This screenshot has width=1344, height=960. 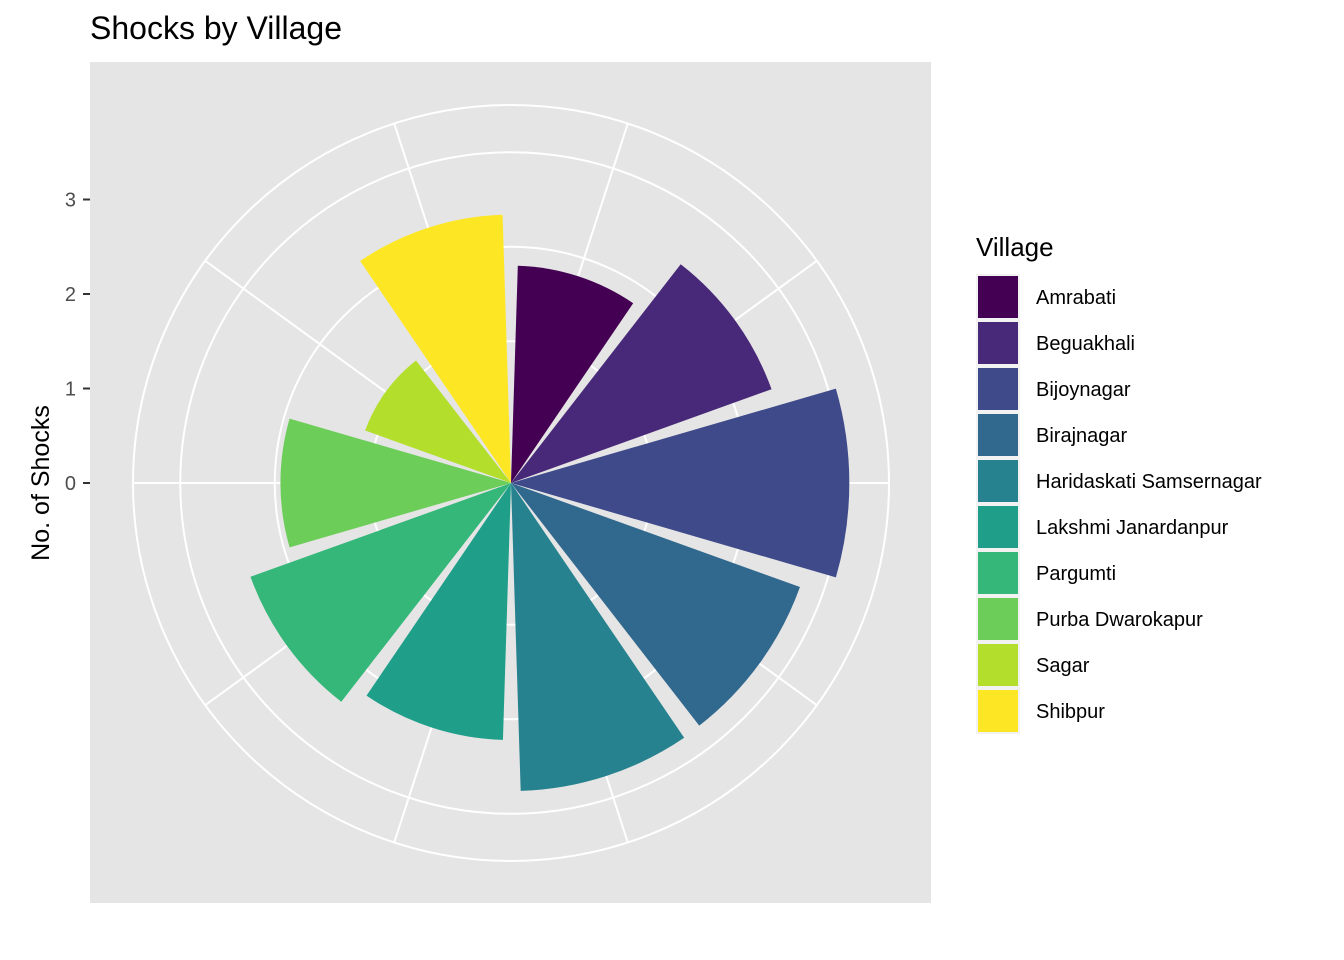 I want to click on bar-haridaskati-samsernagar, so click(x=598, y=637).